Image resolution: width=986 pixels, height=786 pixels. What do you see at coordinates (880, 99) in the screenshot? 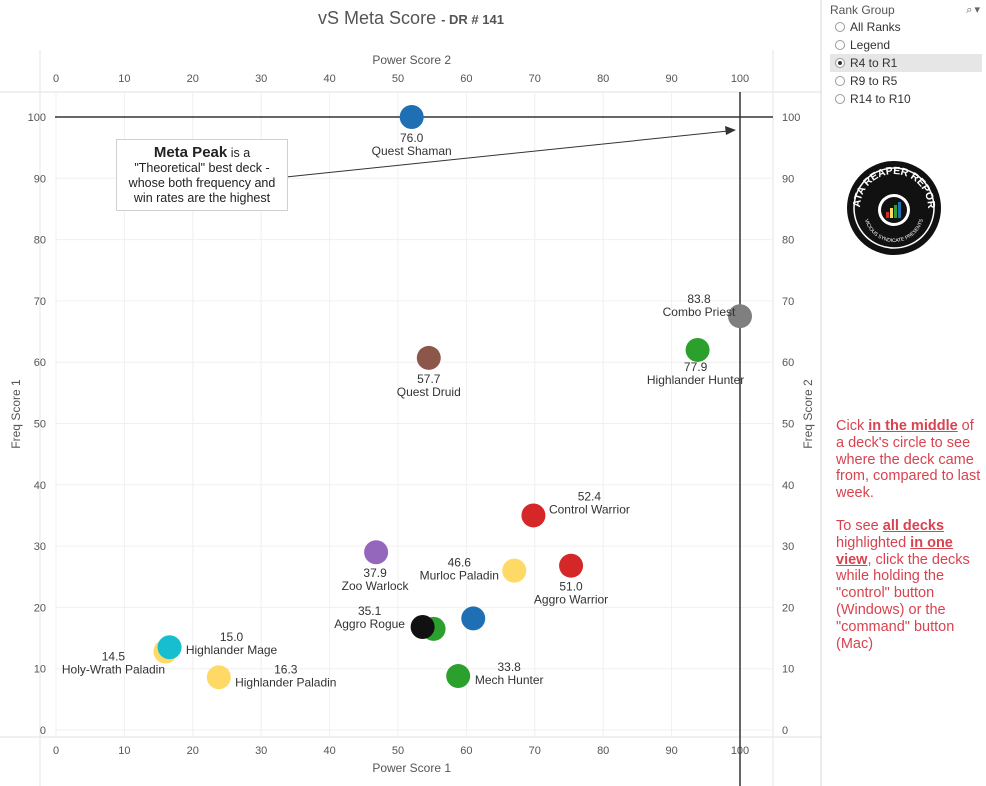
I see `rank-option-label: R14 to R10` at bounding box center [880, 99].